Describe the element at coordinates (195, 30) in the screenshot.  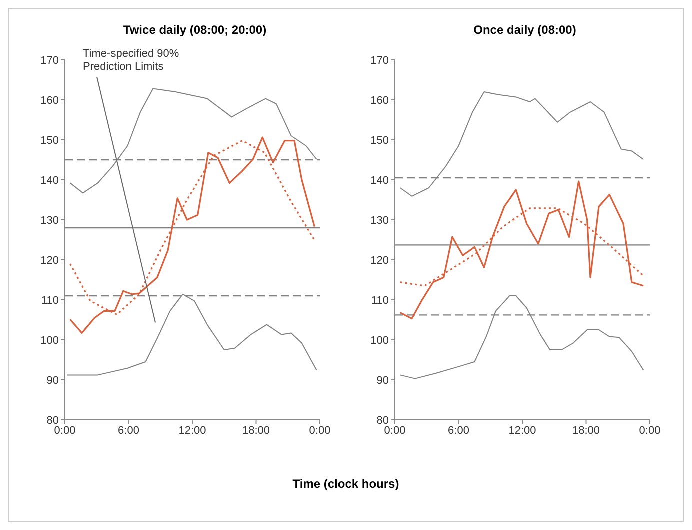
I see `chart-title: Twice daily (08:00; 20:00)` at that location.